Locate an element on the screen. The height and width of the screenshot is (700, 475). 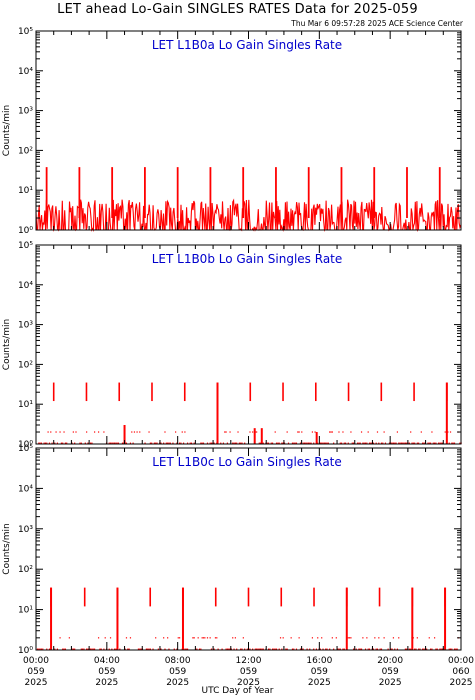
x-tick-label: 00:00 is located at coordinates (36, 661).